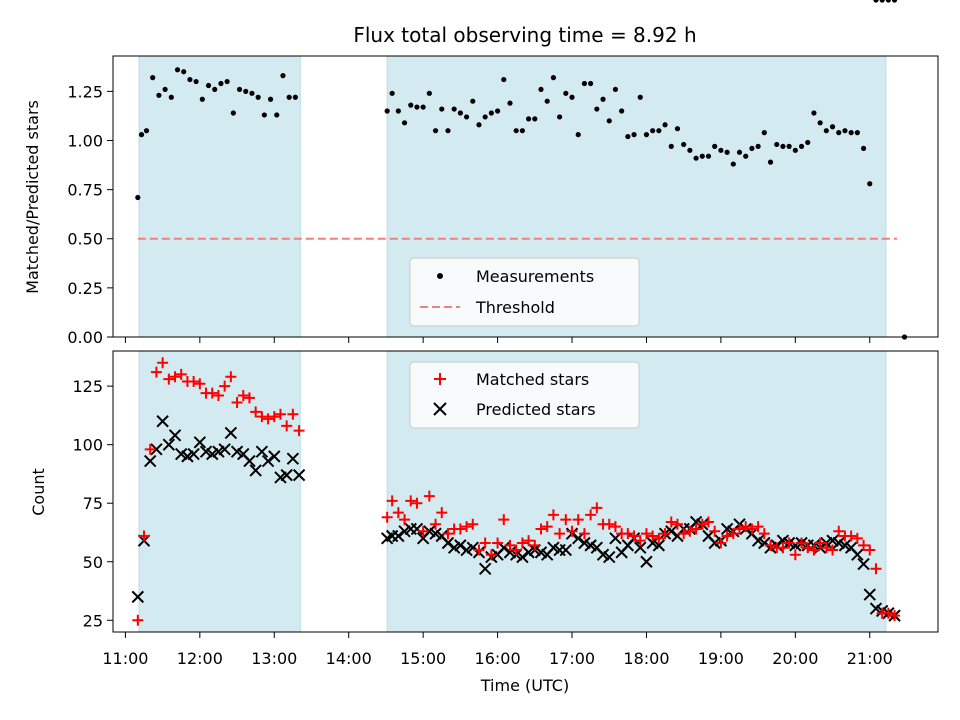 The image size is (960, 720). What do you see at coordinates (87, 445) in the screenshot?
I see `y-tick-label: 100` at bounding box center [87, 445].